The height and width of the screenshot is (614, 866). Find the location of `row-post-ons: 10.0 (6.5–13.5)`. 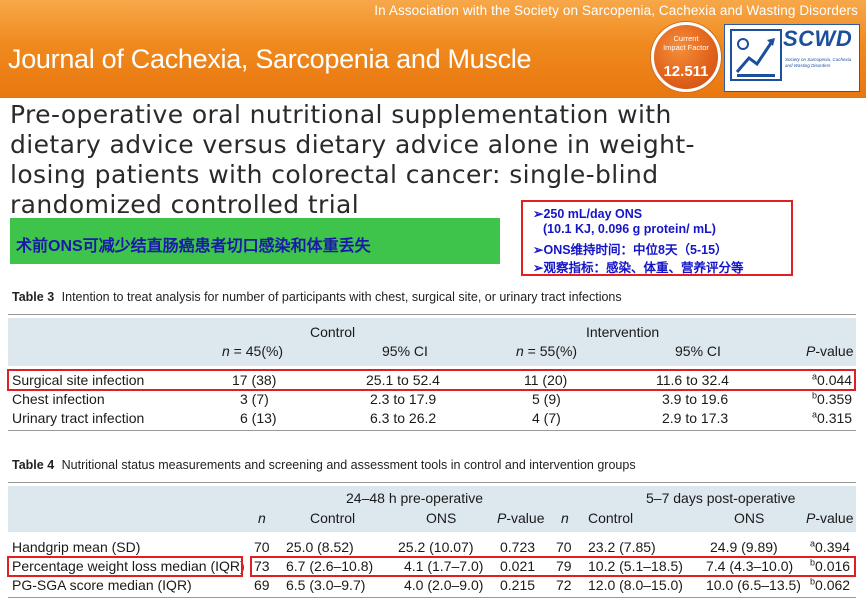

row-post-ons: 10.0 (6.5–13.5) is located at coordinates (753, 585).